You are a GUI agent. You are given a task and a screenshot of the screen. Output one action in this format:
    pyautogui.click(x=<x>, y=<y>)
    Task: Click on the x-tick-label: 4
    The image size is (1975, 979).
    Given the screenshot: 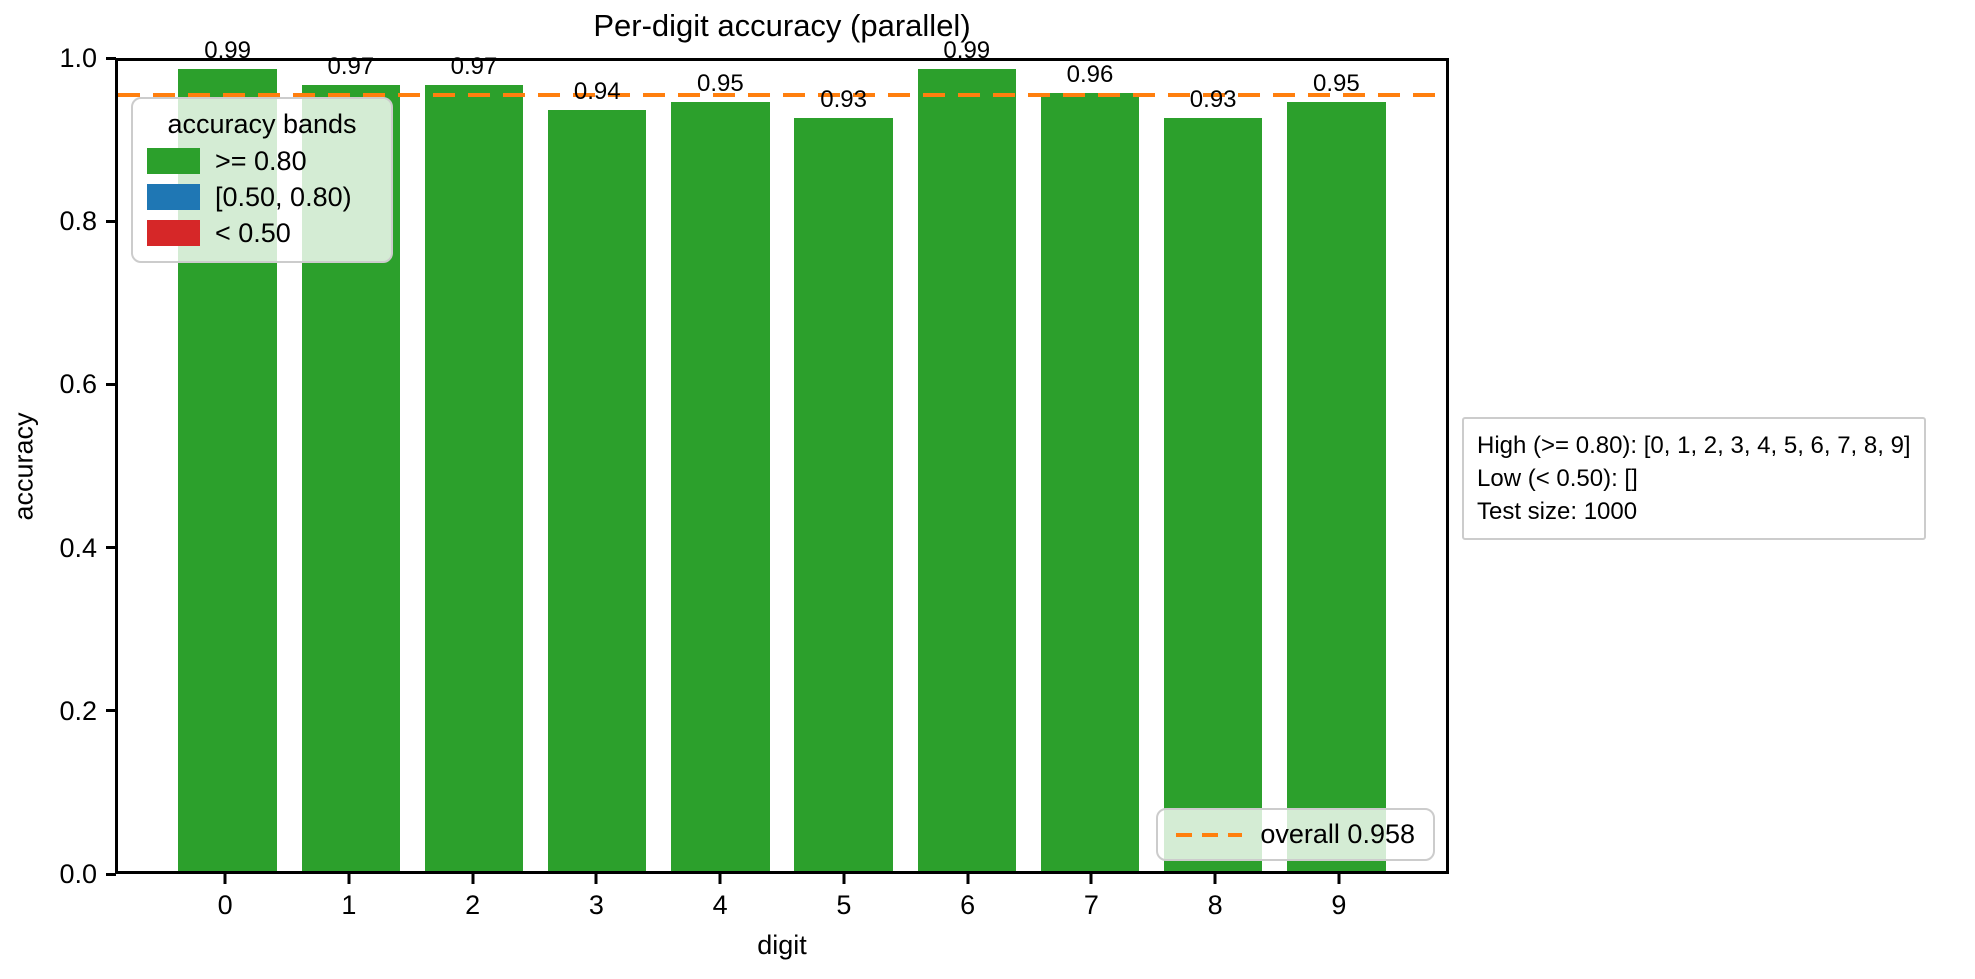 What is the action you would take?
    pyautogui.click(x=720, y=905)
    